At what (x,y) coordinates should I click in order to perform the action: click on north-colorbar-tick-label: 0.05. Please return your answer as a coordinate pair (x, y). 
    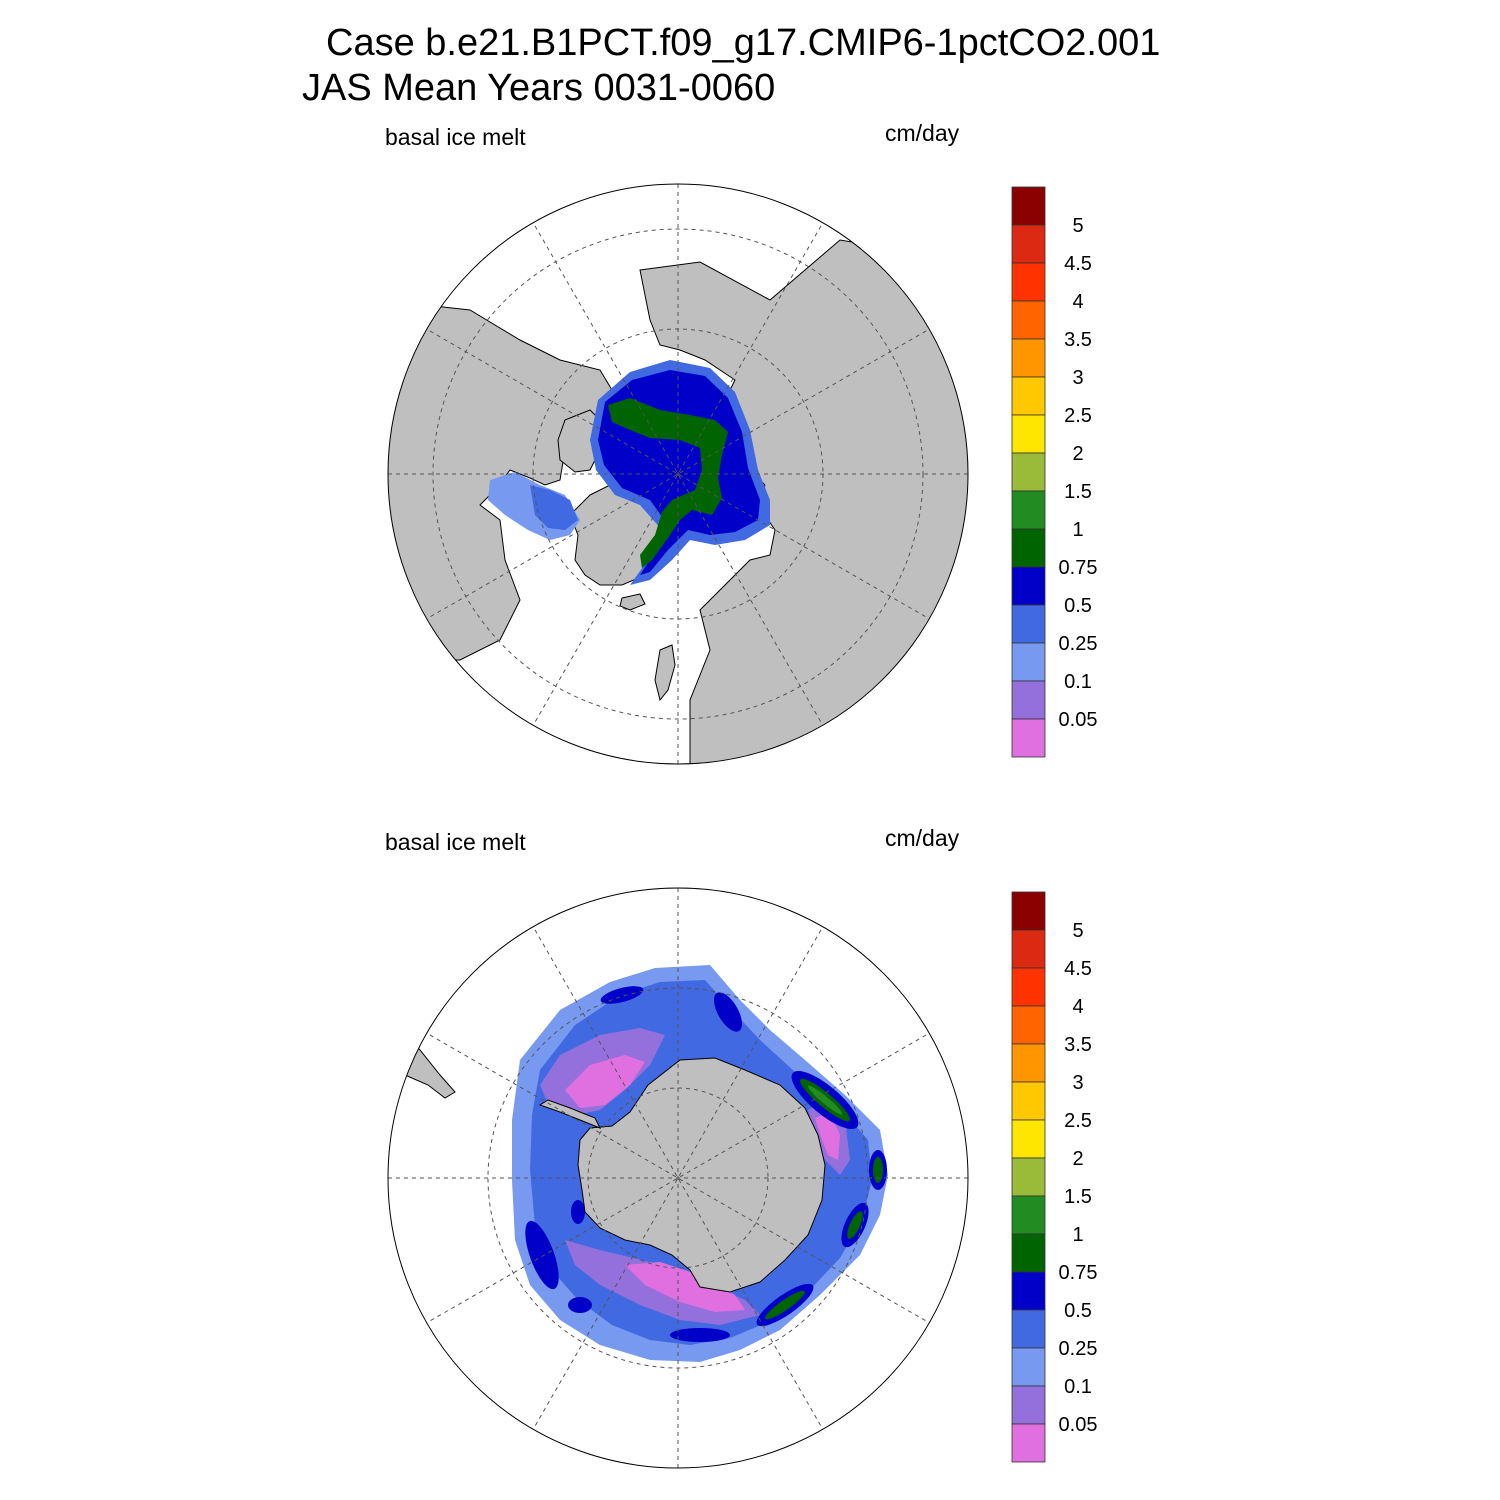
    Looking at the image, I should click on (1078, 720).